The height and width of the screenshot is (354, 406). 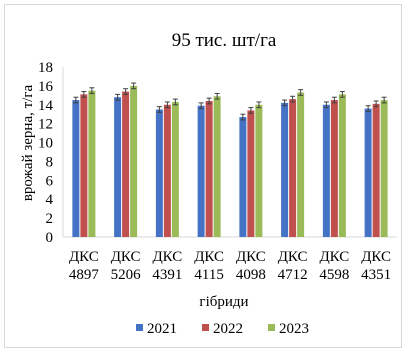 What do you see at coordinates (45, 68) in the screenshot?
I see `y-tick-label: 18` at bounding box center [45, 68].